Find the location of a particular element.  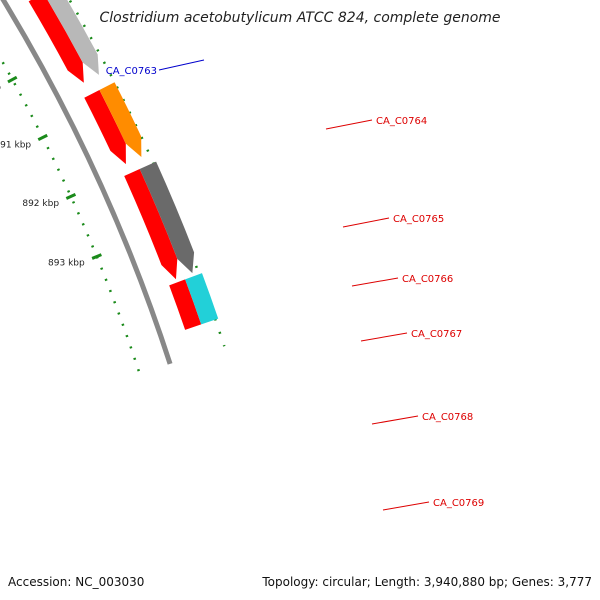

gene-label: CA_C0766 is located at coordinates (427, 279).